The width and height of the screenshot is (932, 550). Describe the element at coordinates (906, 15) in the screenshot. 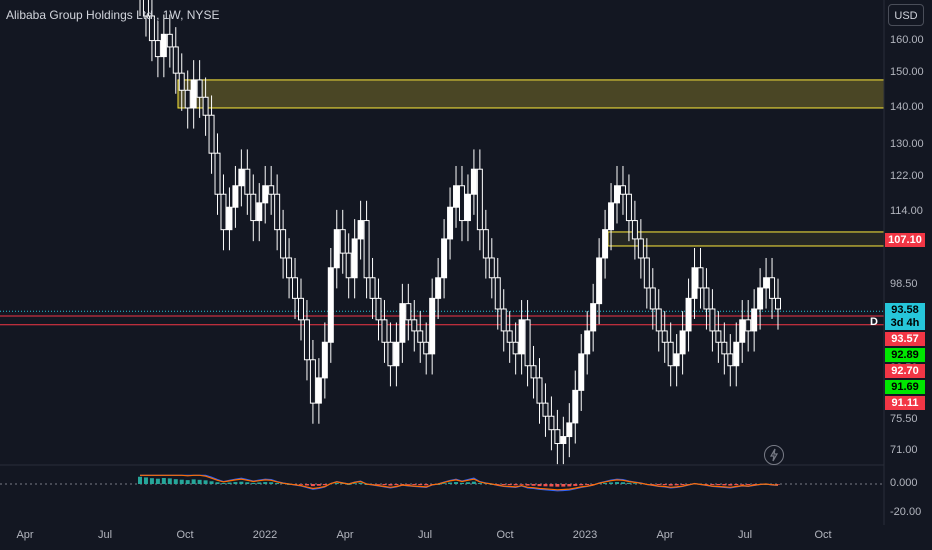

I see `currency-button: USD` at that location.